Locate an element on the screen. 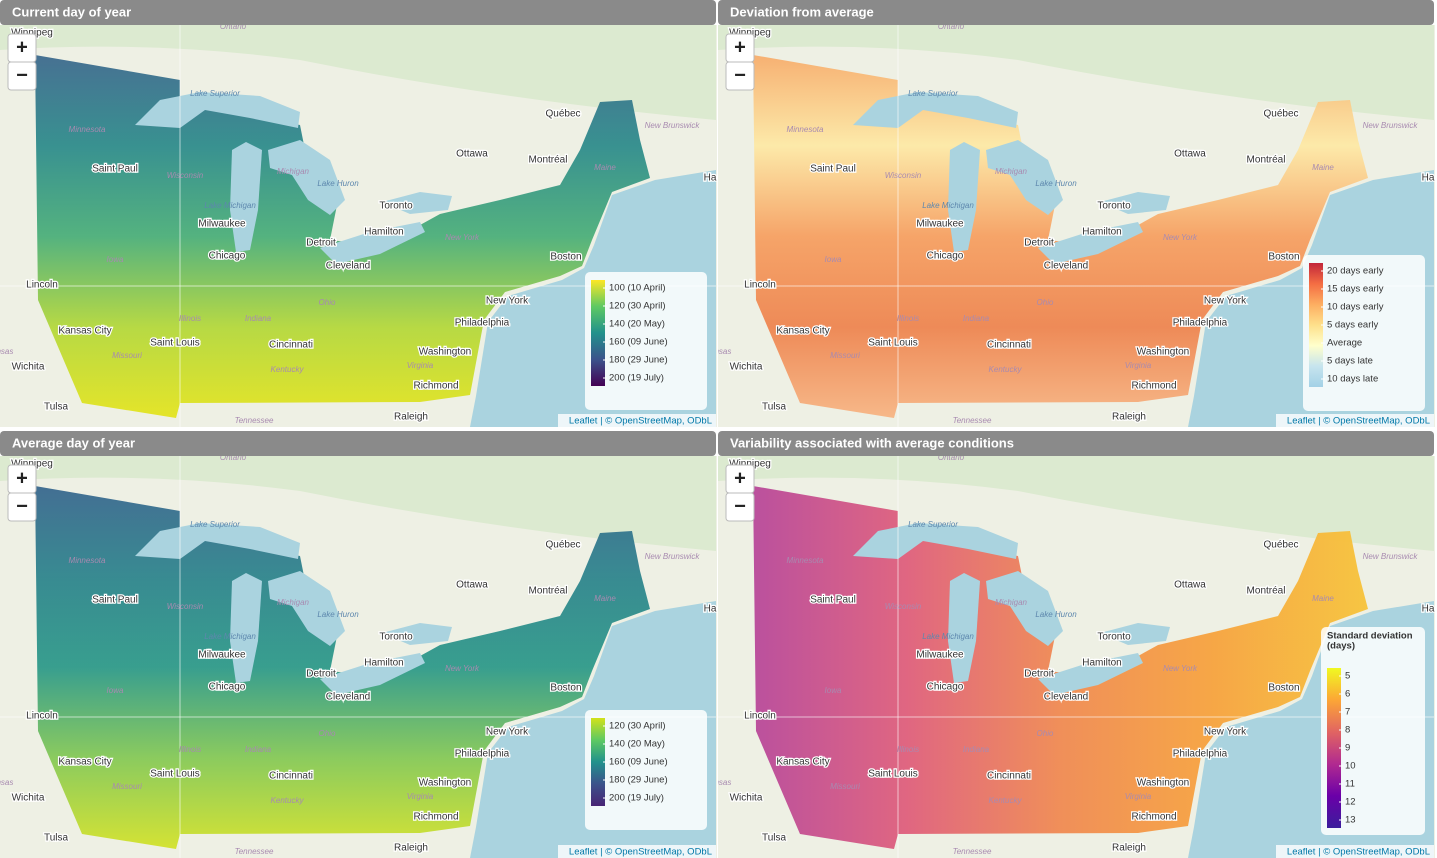 The width and height of the screenshot is (1437, 858). map-label: Cincinnati is located at coordinates (291, 776).